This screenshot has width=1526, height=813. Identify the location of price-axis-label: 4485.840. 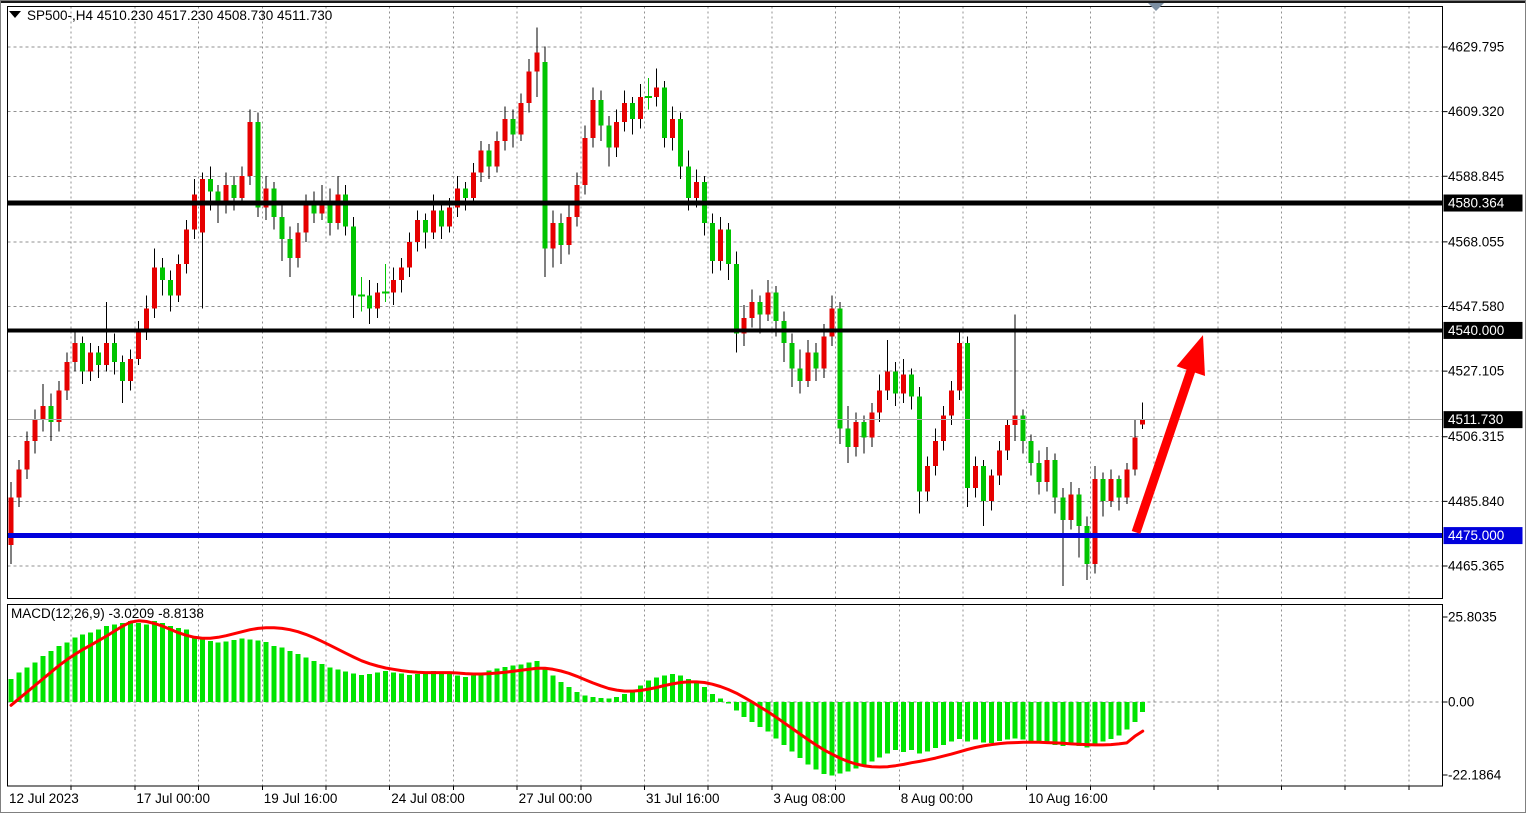
(1476, 501).